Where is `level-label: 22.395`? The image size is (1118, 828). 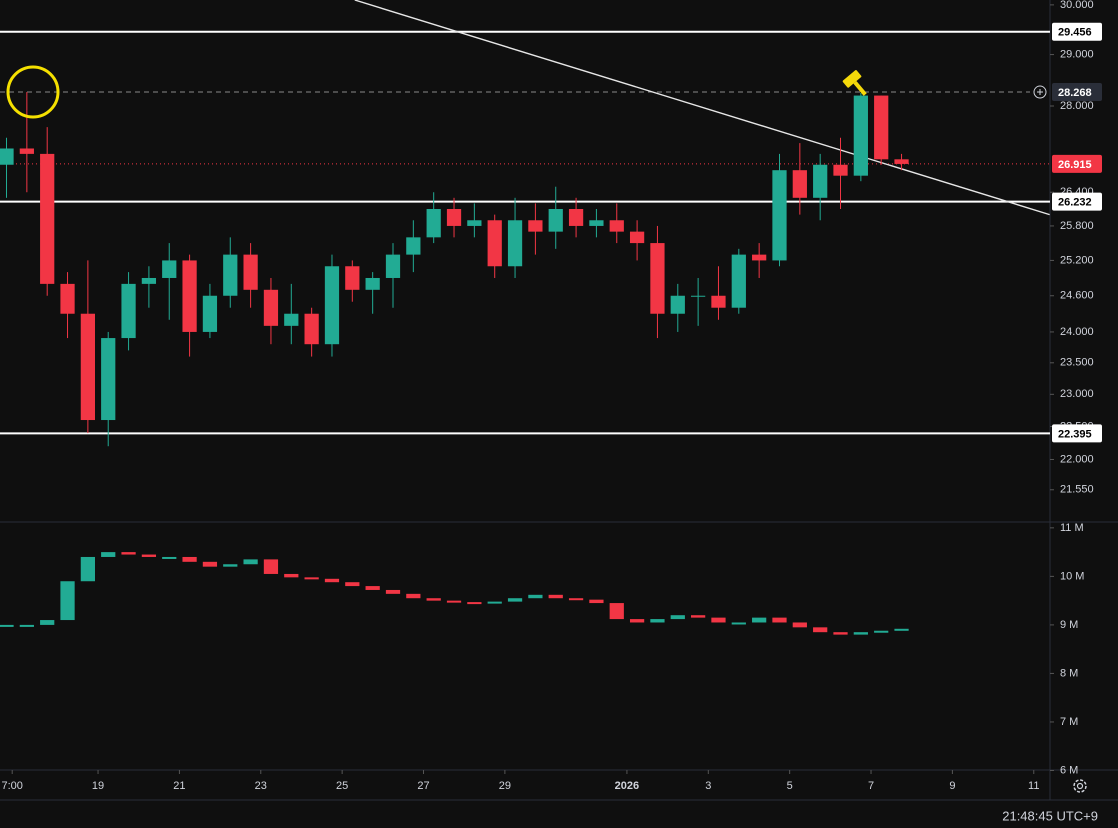 level-label: 22.395 is located at coordinates (1075, 434).